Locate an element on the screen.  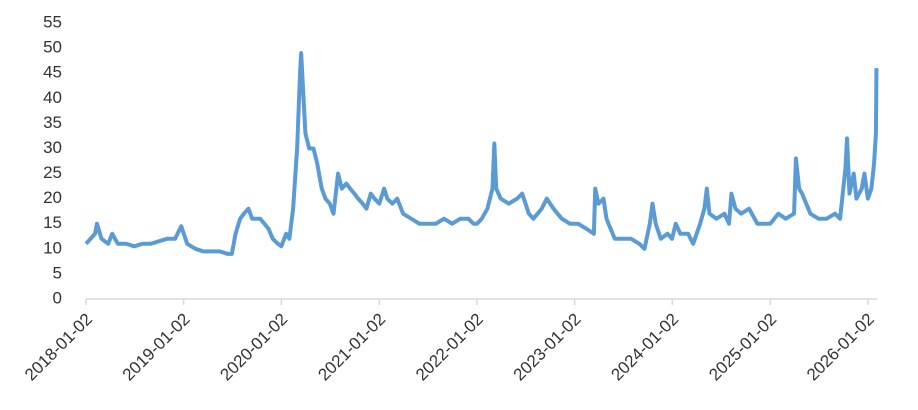
y-tick-label: 15 is located at coordinates (52, 222).